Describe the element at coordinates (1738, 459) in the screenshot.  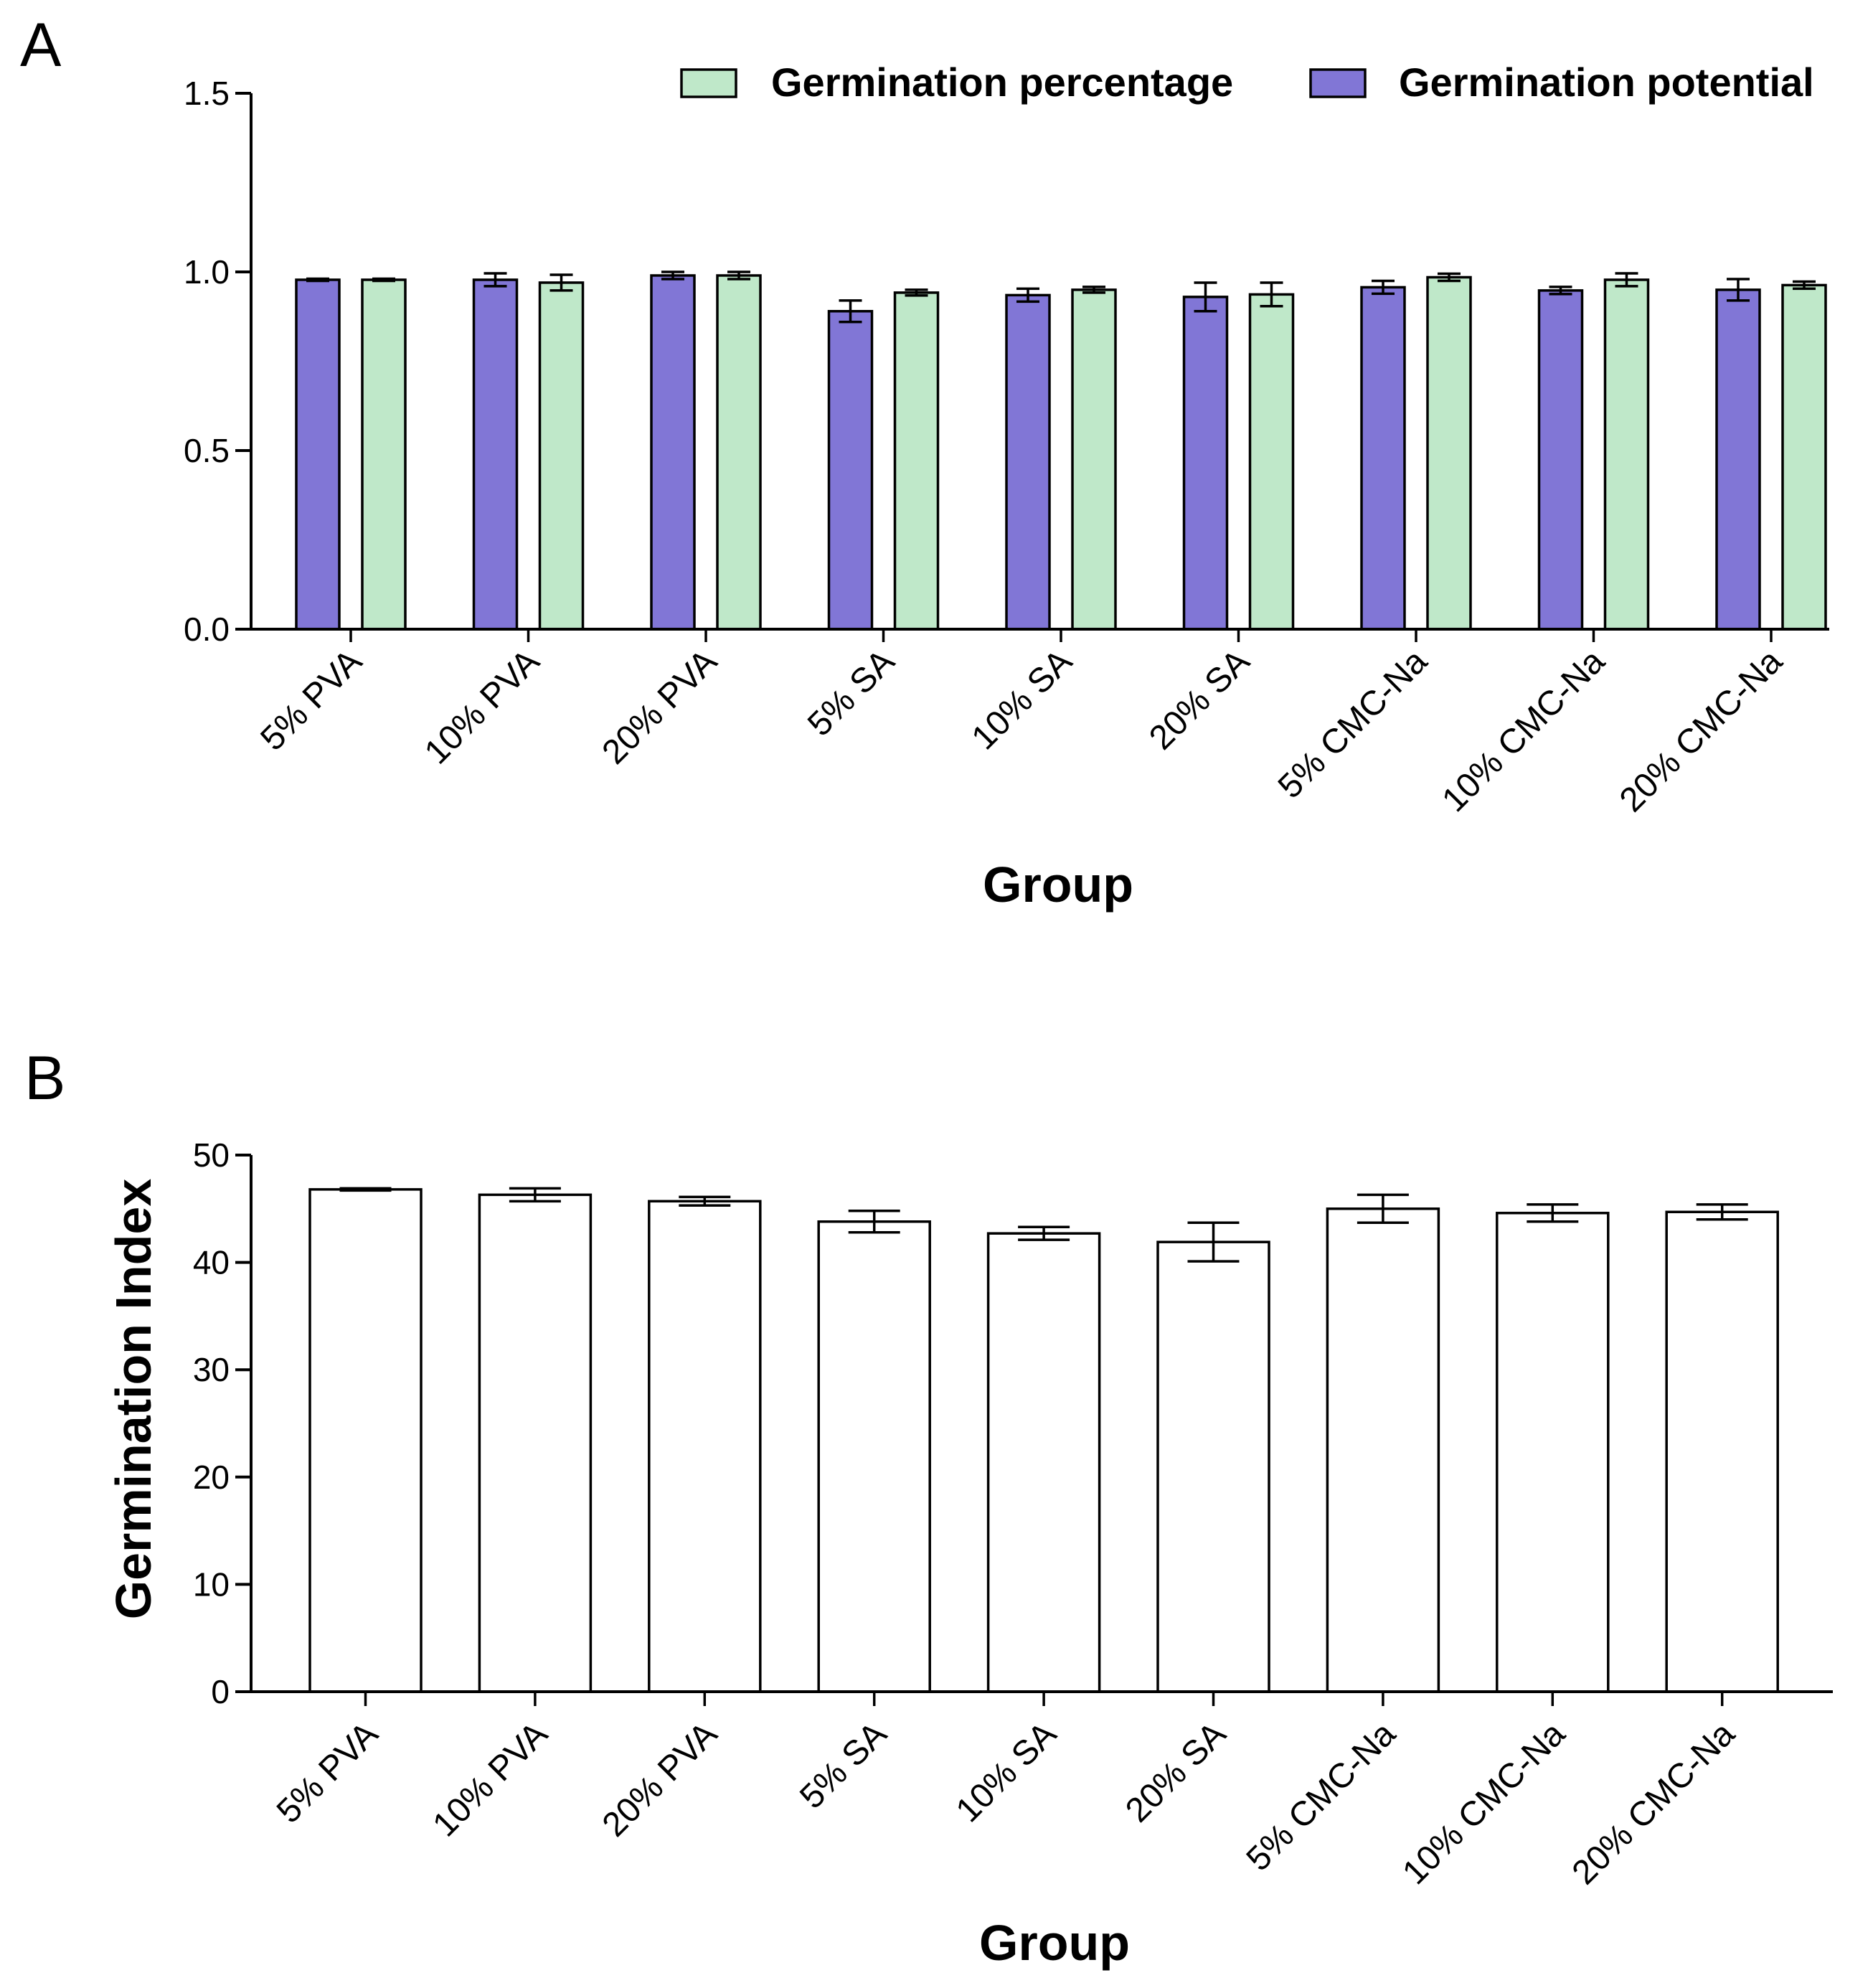
I see `bar-germination-potential-20pct-cmc-na` at that location.